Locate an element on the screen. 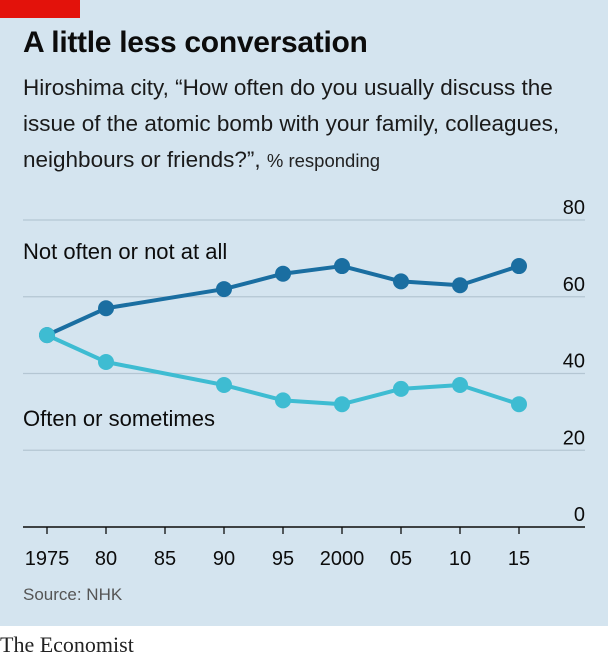 The height and width of the screenshot is (662, 608). unit-label: % responding is located at coordinates (323, 160).